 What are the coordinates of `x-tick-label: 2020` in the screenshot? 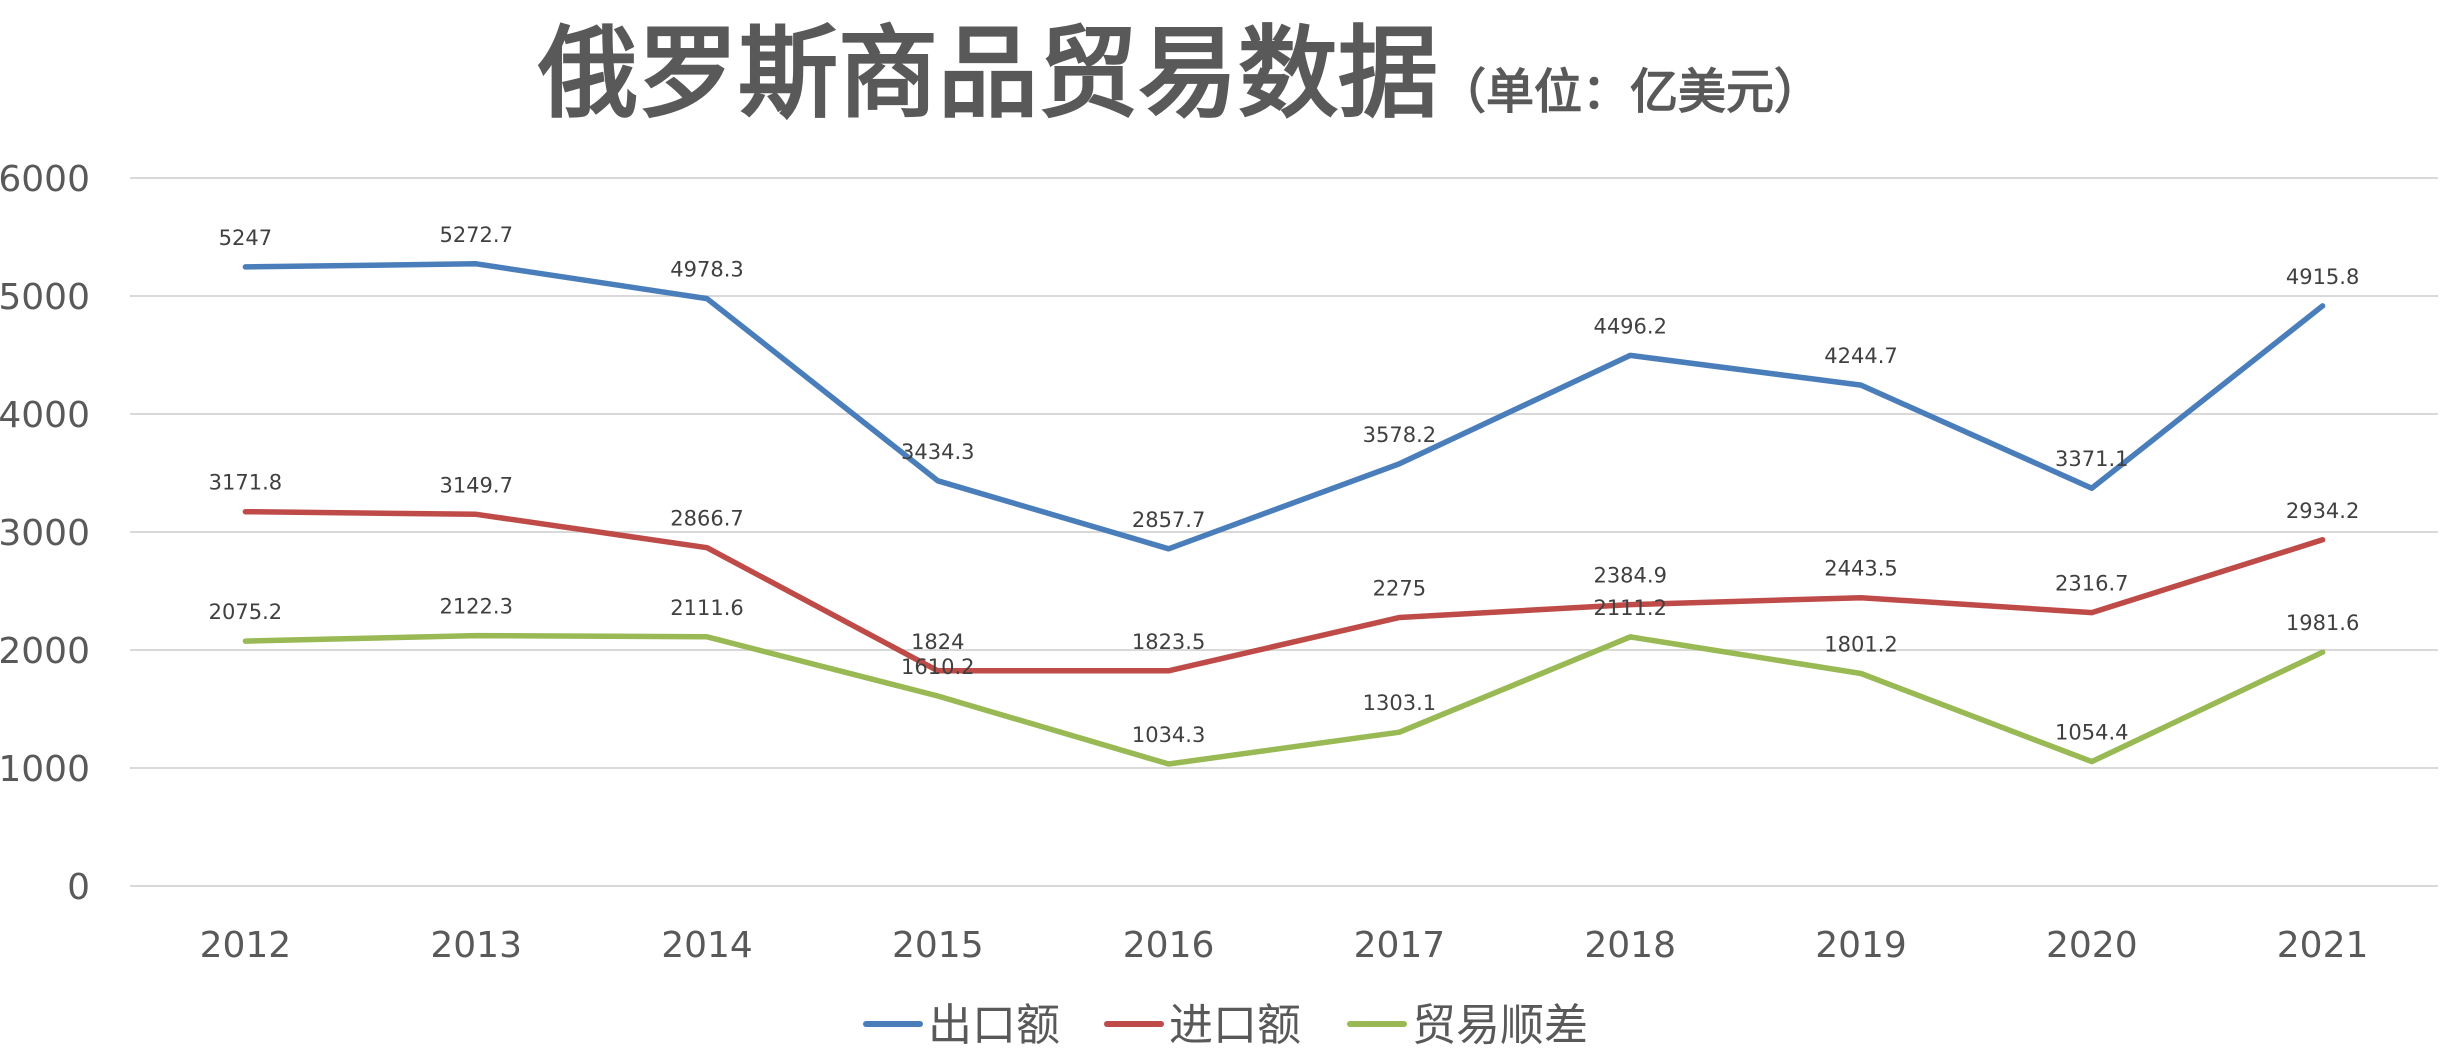 It's located at (2092, 945).